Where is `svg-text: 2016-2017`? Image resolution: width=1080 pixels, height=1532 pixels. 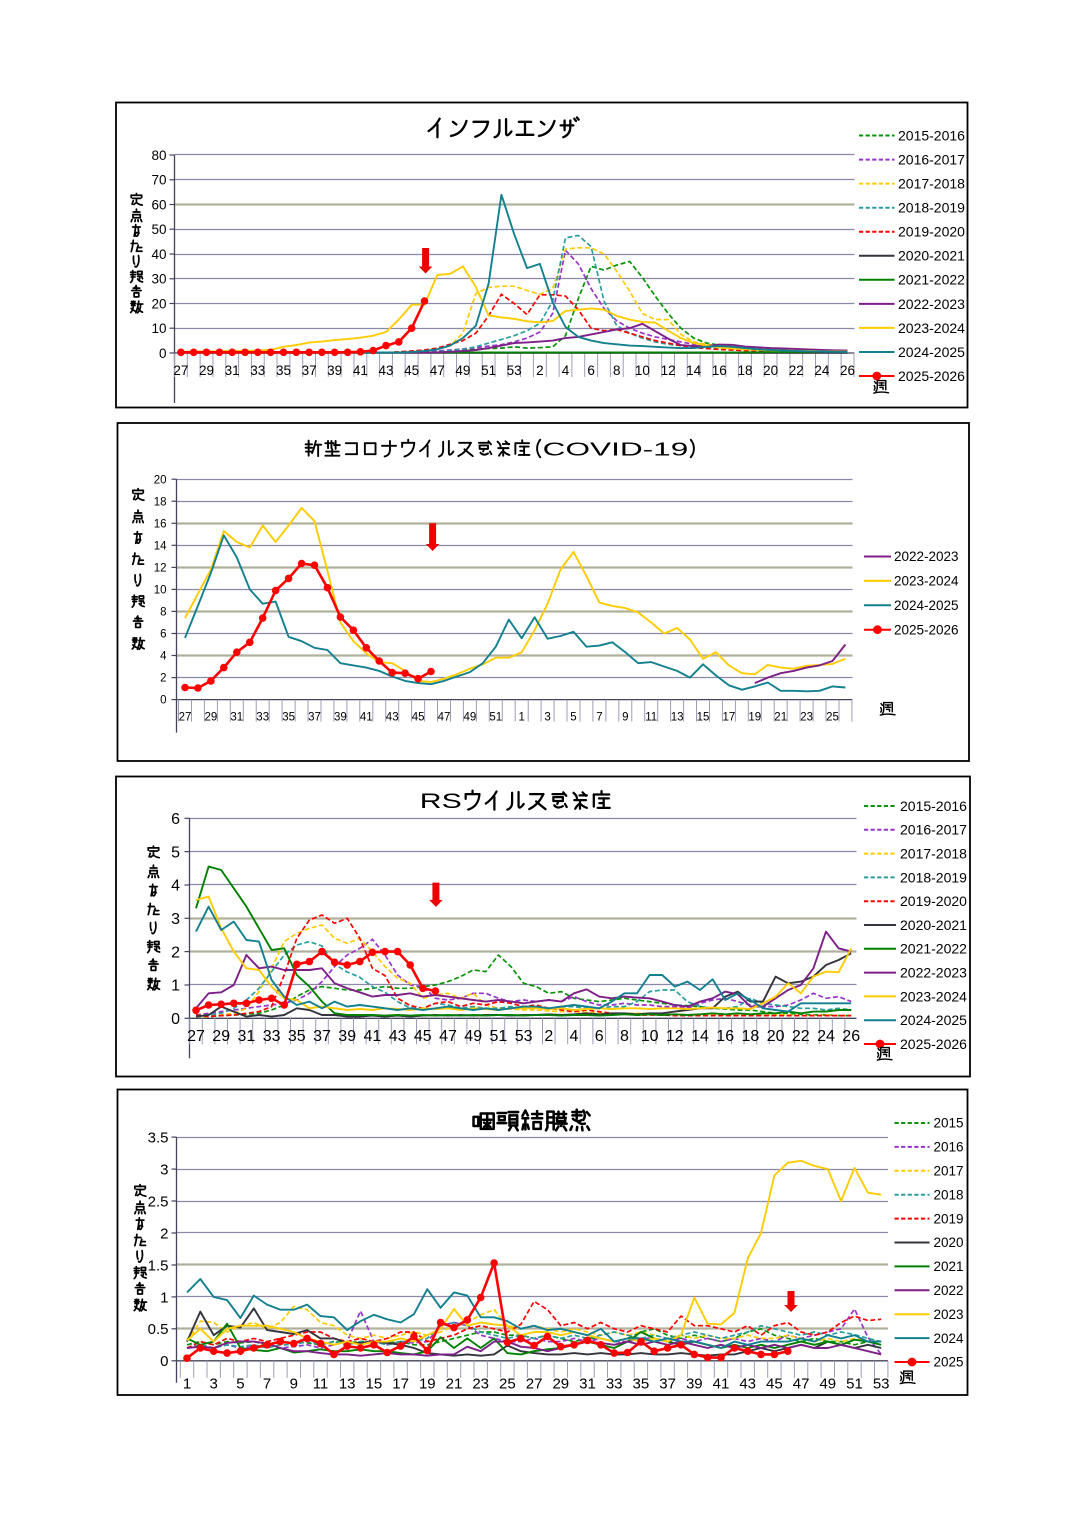
svg-text: 2016-2017 is located at coordinates (931, 160).